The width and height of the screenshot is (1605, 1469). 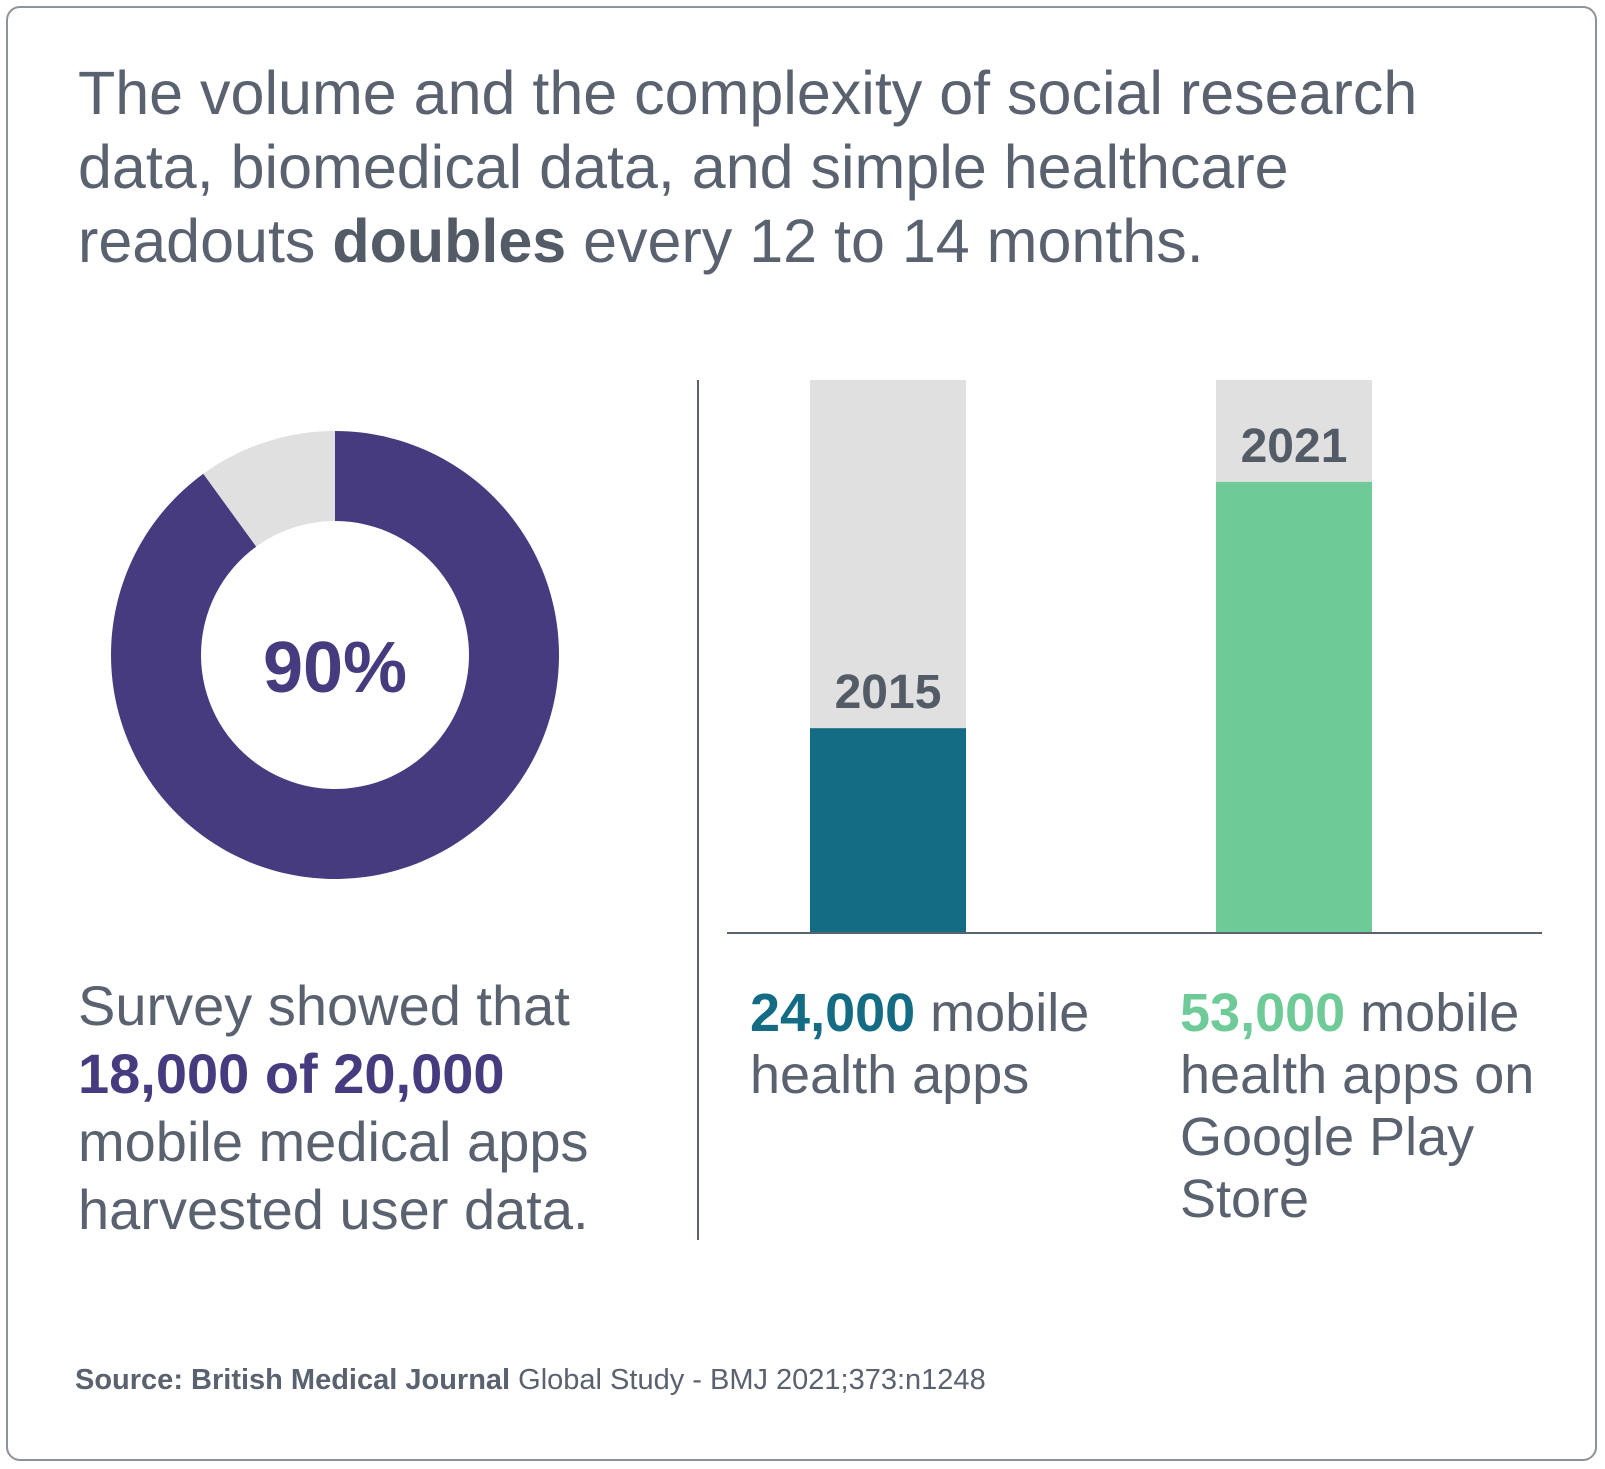 I want to click on survey-highlight: 18,000 of 20,000, so click(x=291, y=1073).